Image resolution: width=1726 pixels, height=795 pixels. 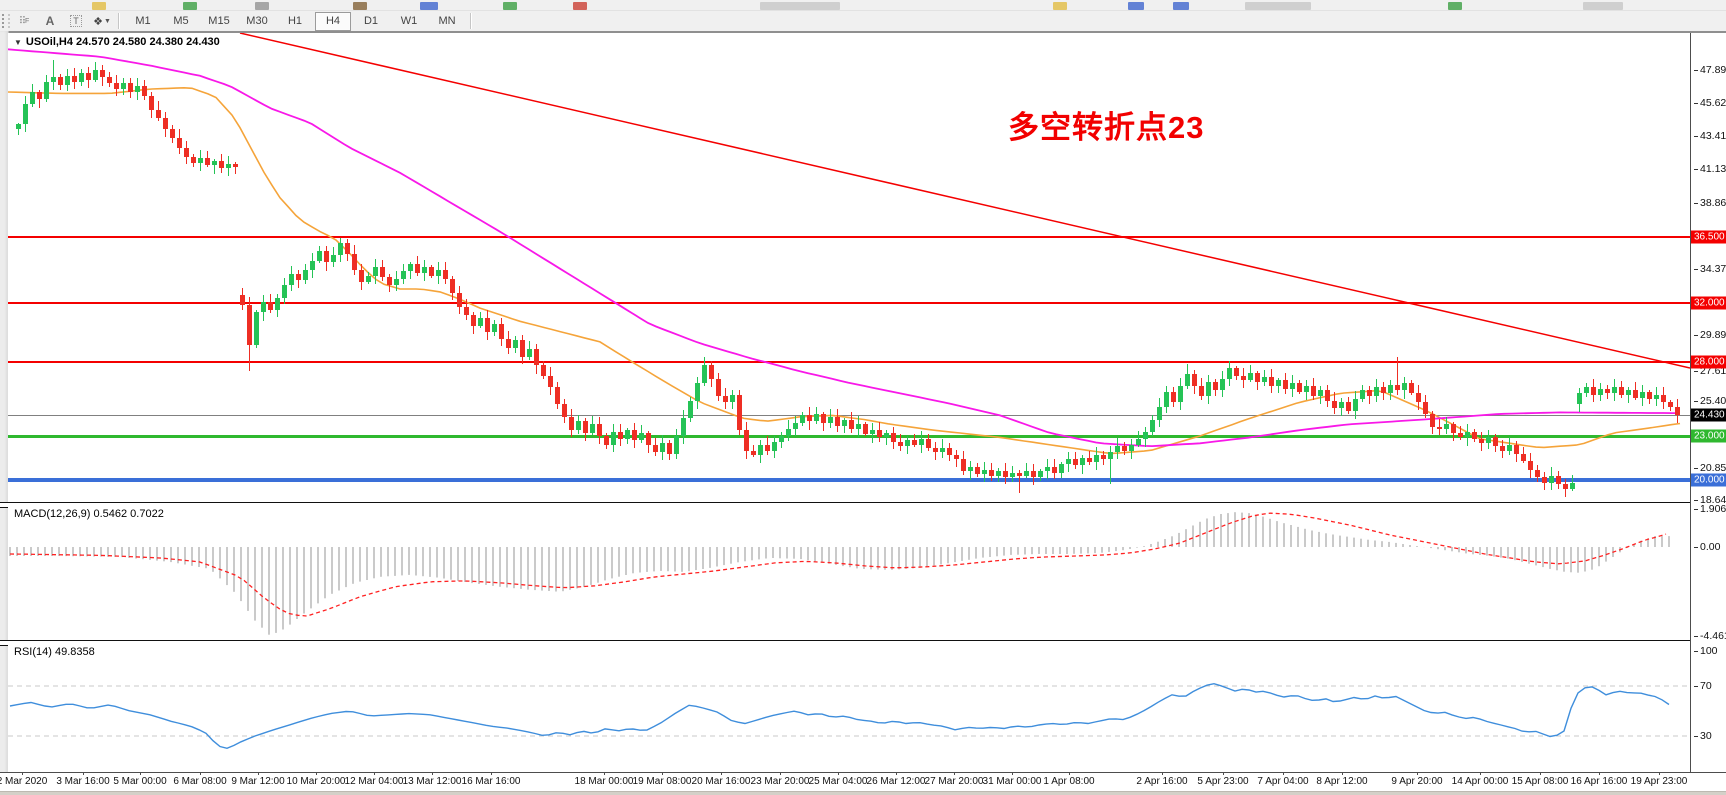 What do you see at coordinates (721, 781) in the screenshot?
I see `time-tick-label: 20 Mar 16:00` at bounding box center [721, 781].